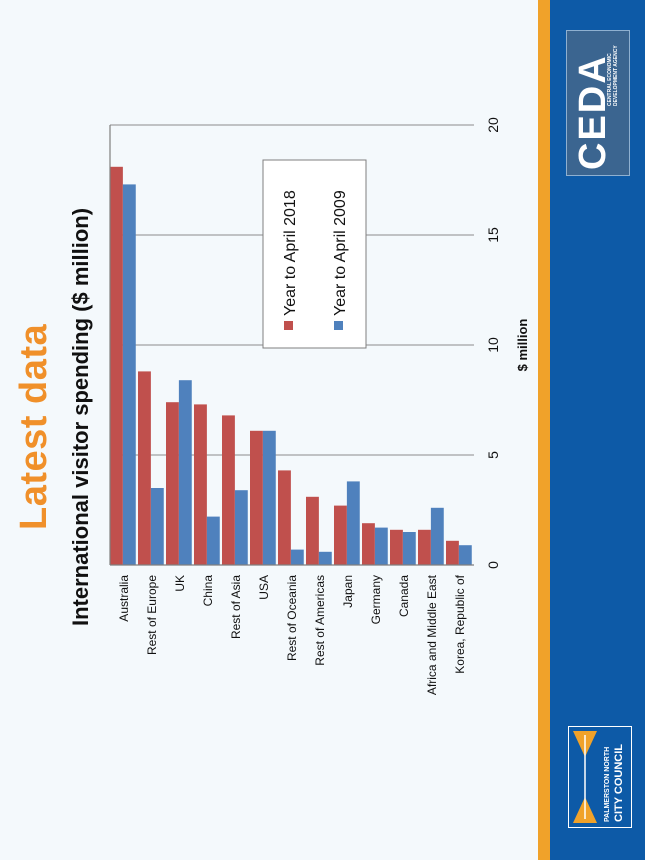 The height and width of the screenshot is (860, 645). Describe the element at coordinates (493, 125) in the screenshot. I see `tick-label: 20` at that location.